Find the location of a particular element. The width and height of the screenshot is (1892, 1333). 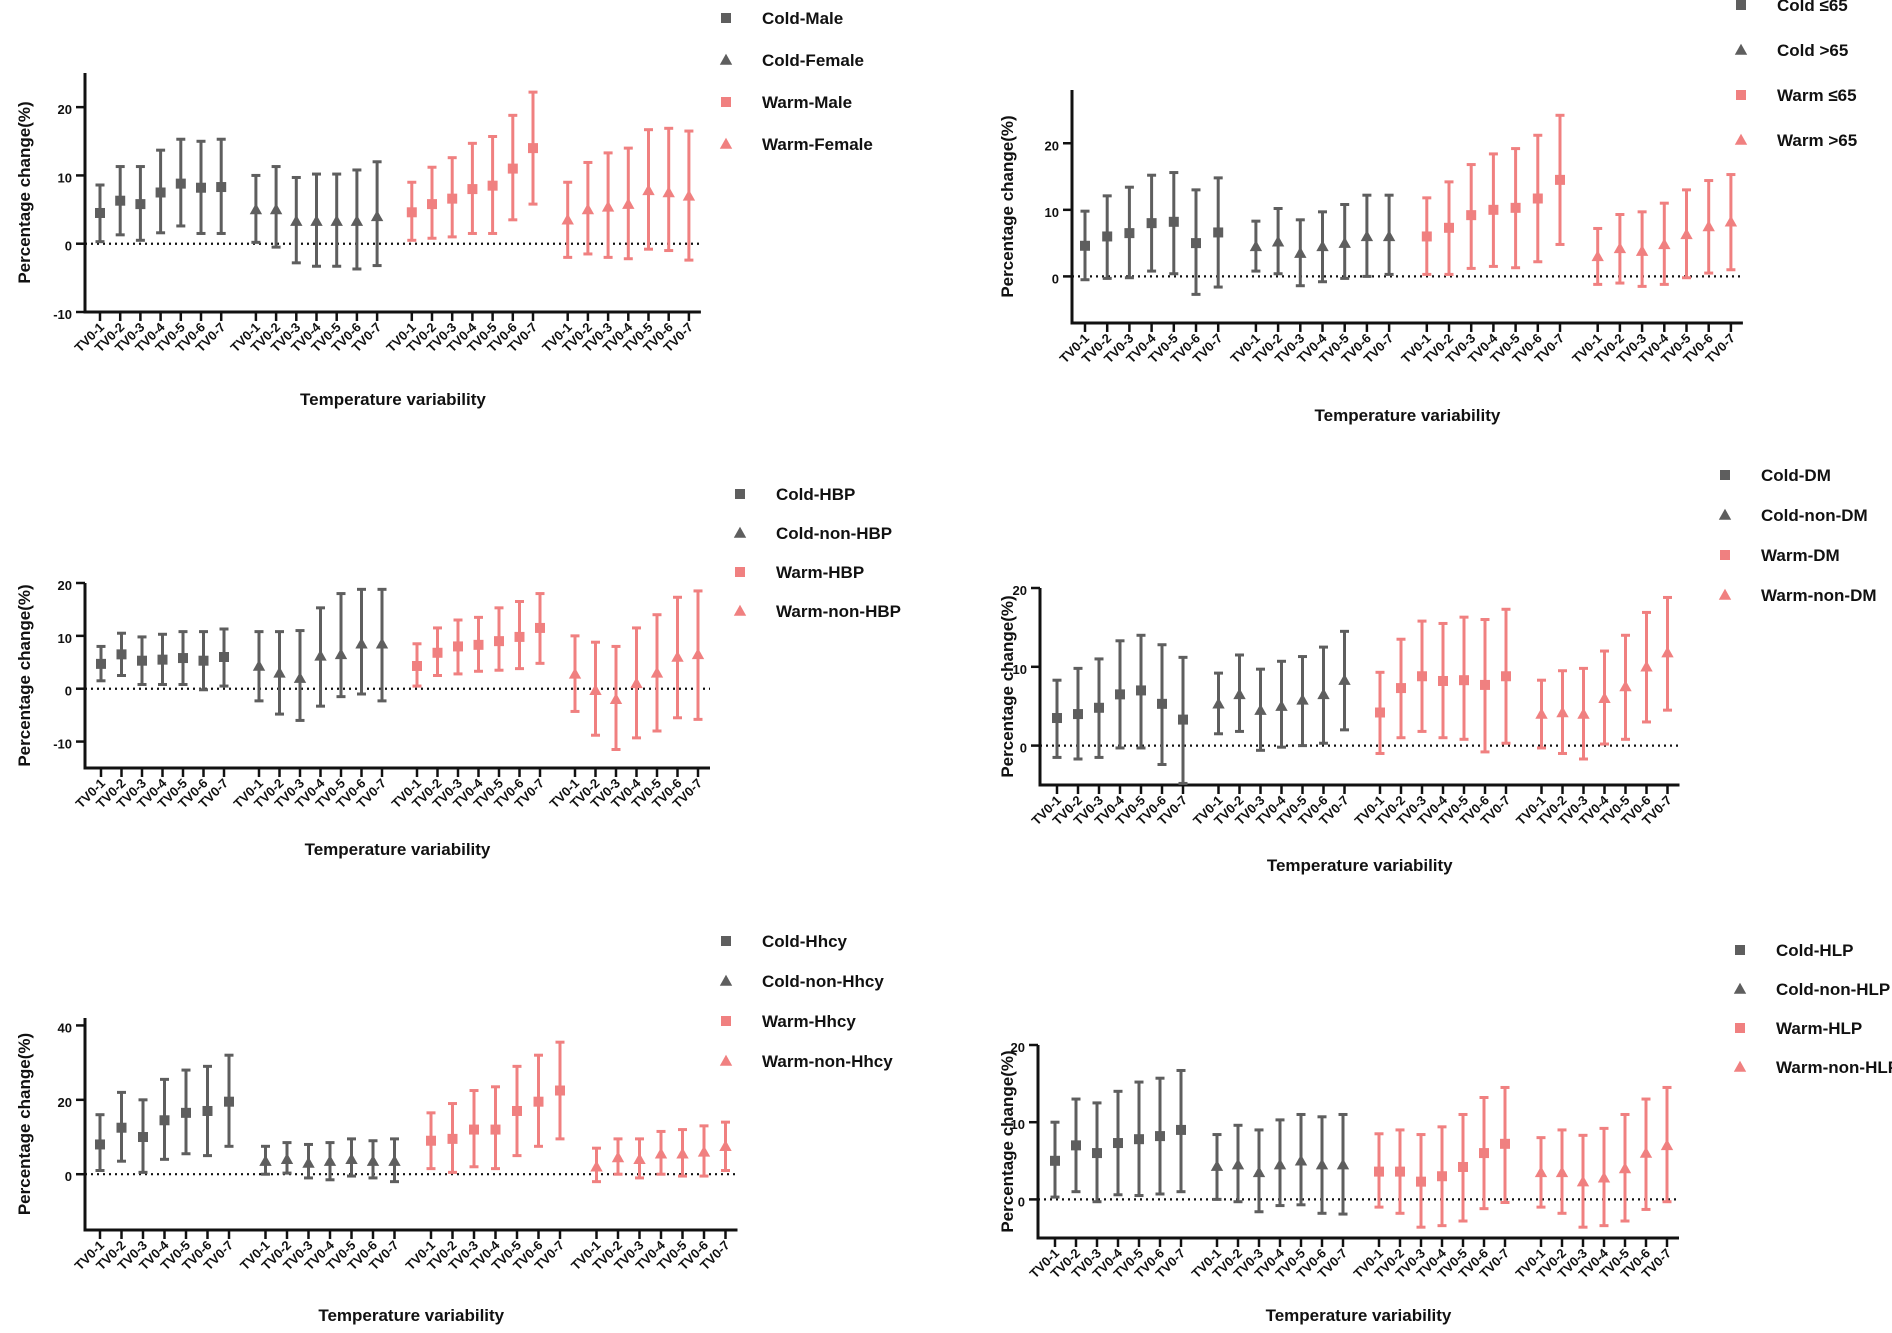

legend-label: Warm-DM is located at coordinates (1800, 555).